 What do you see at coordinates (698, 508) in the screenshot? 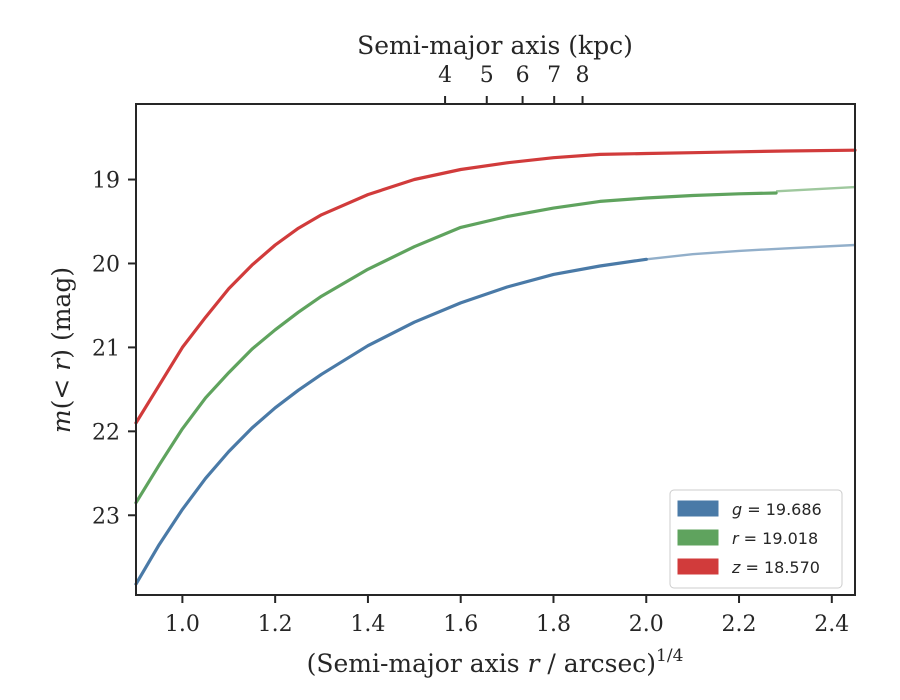
I see `legend-swatch-g` at bounding box center [698, 508].